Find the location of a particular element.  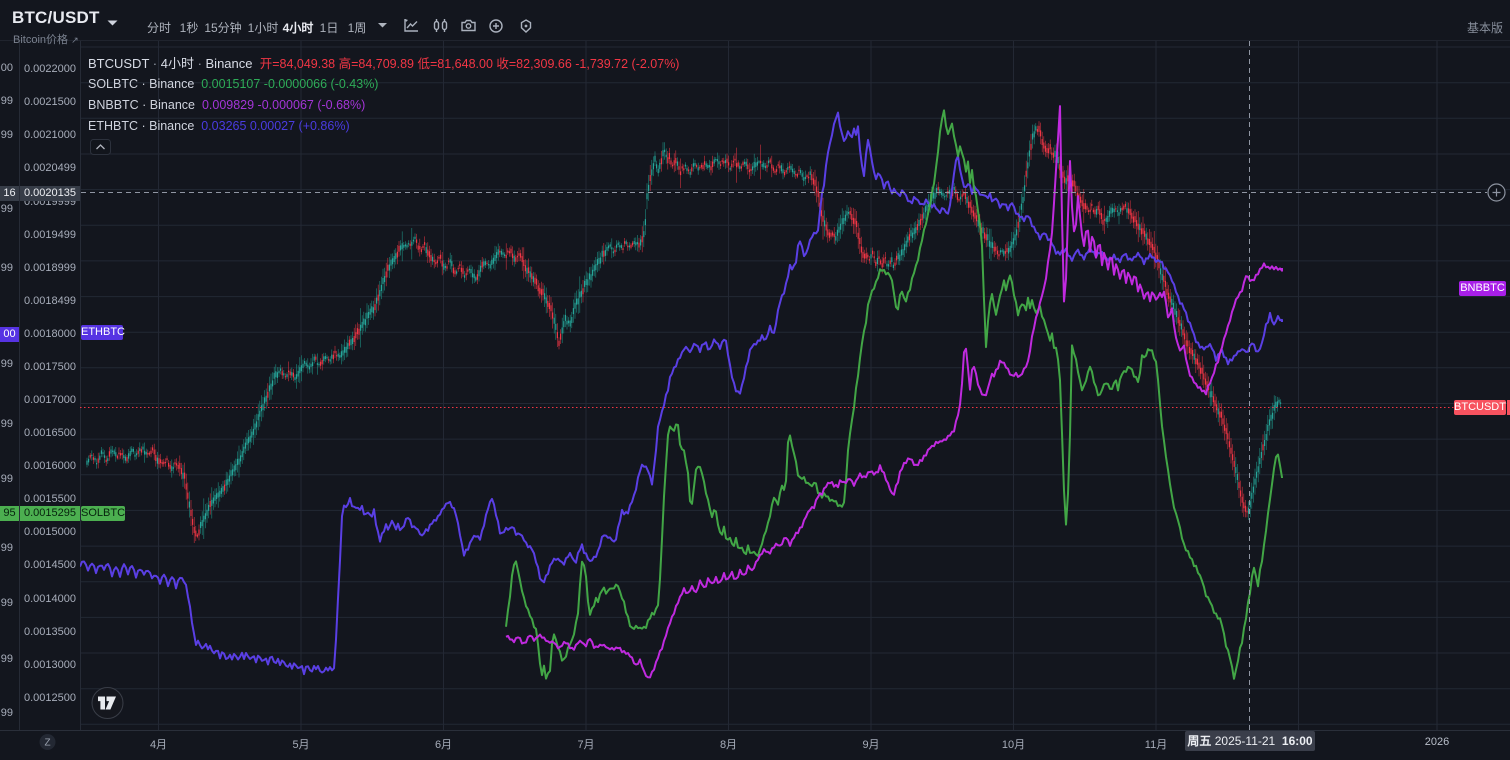

svg-text: Z is located at coordinates (47, 743).